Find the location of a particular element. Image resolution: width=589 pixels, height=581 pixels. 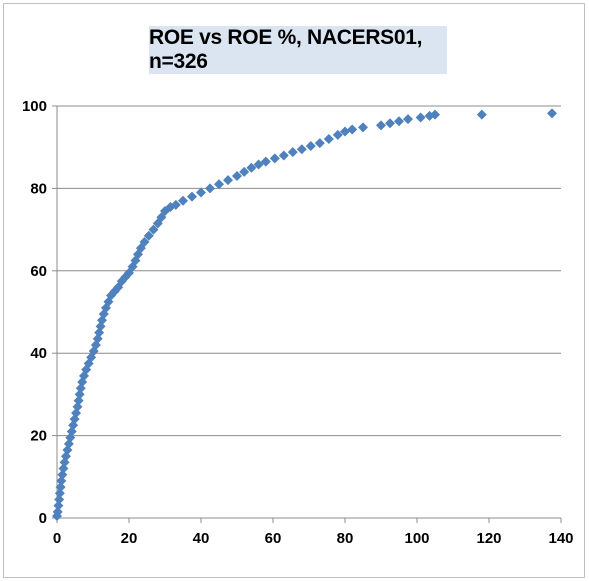

x-tick-label: 80 is located at coordinates (345, 538).